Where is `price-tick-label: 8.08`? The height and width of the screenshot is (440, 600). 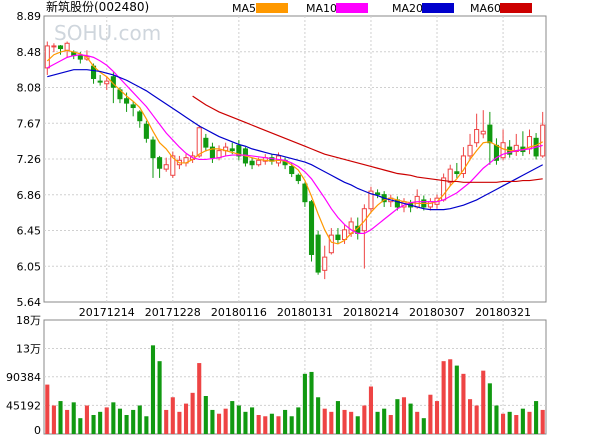 price-tick-label: 8.08 is located at coordinates (29, 88).